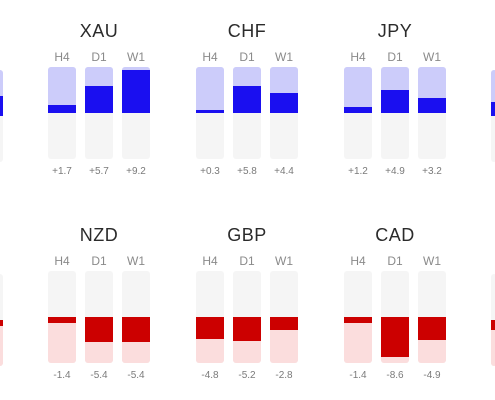 The image size is (495, 400). I want to click on currency-title: CAD, so click(395, 235).